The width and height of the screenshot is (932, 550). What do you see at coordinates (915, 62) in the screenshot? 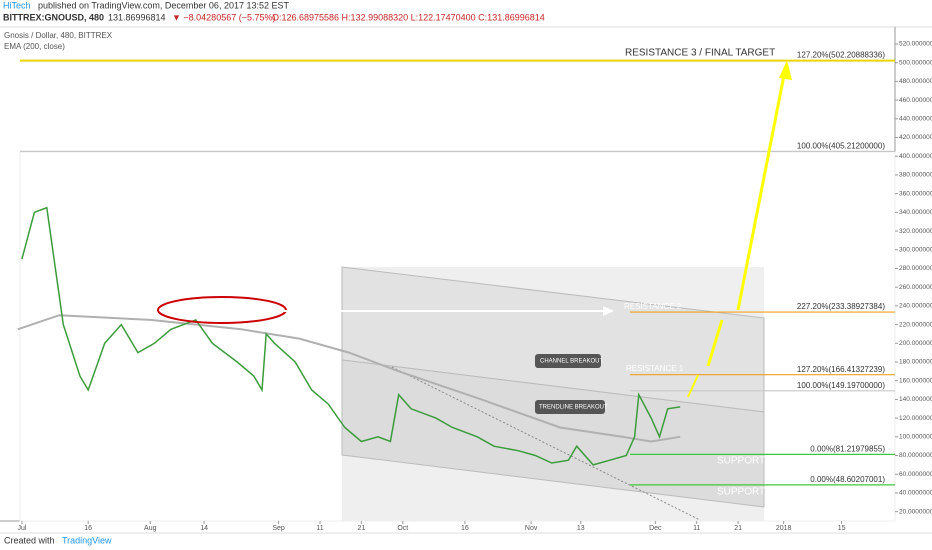
I see `y-tick-label: 500.00000000` at bounding box center [915, 62].